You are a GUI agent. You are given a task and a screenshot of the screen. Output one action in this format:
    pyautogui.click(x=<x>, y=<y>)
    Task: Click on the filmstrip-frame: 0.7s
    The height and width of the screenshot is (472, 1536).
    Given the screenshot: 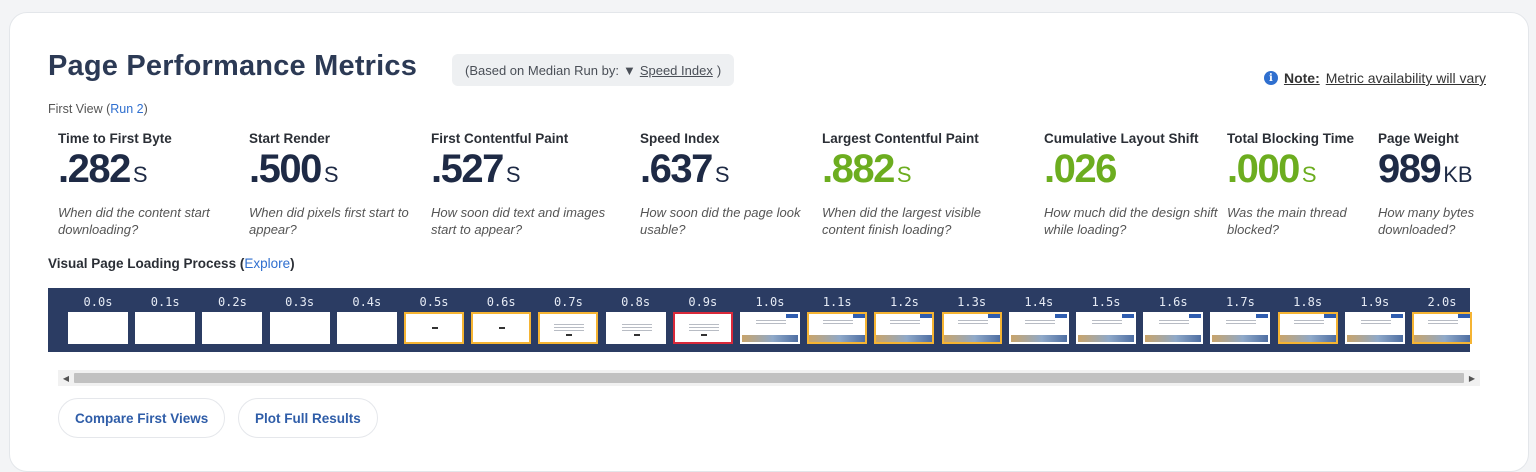 What is the action you would take?
    pyautogui.click(x=568, y=320)
    